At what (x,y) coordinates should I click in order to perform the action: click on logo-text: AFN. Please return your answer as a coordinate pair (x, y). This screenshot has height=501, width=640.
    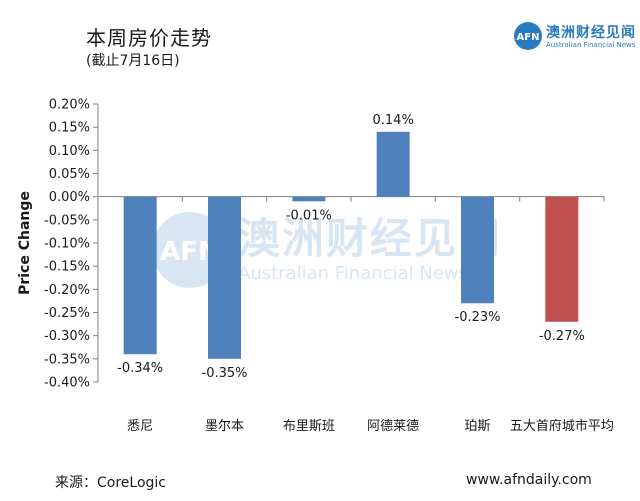
    Looking at the image, I should click on (528, 37).